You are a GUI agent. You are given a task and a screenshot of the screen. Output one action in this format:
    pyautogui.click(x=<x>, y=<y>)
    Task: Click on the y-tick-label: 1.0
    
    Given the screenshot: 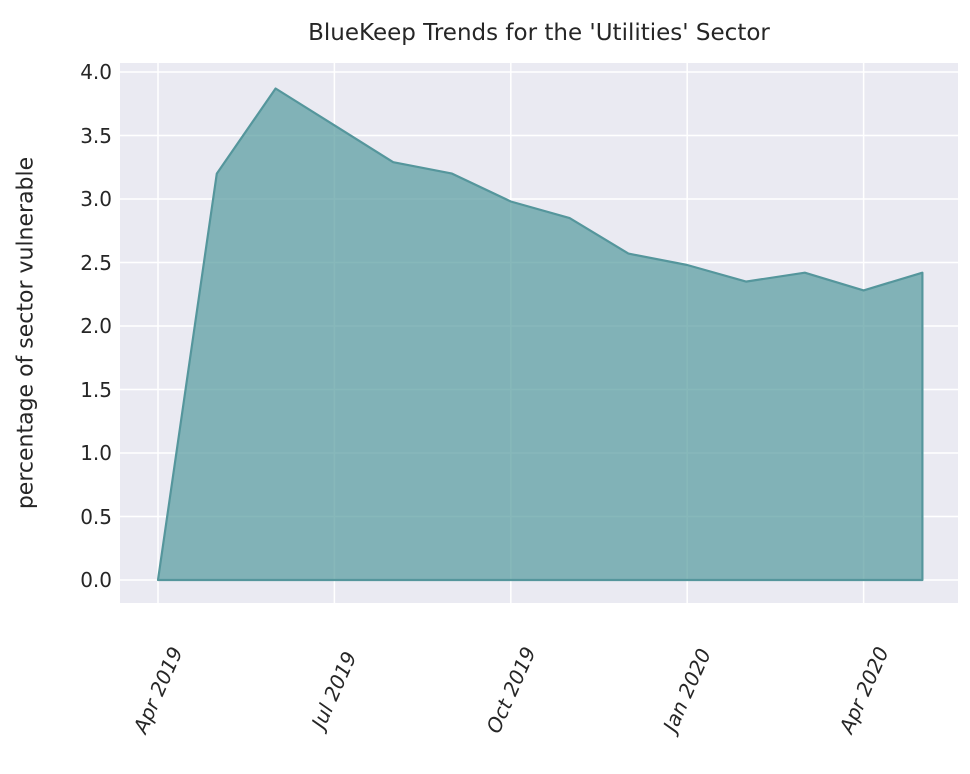 What is the action you would take?
    pyautogui.click(x=96, y=453)
    